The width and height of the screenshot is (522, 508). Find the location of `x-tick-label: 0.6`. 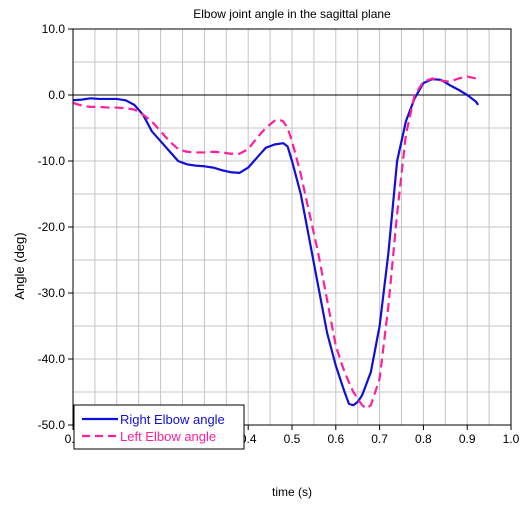

x-tick-label: 0.6 is located at coordinates (335, 439).